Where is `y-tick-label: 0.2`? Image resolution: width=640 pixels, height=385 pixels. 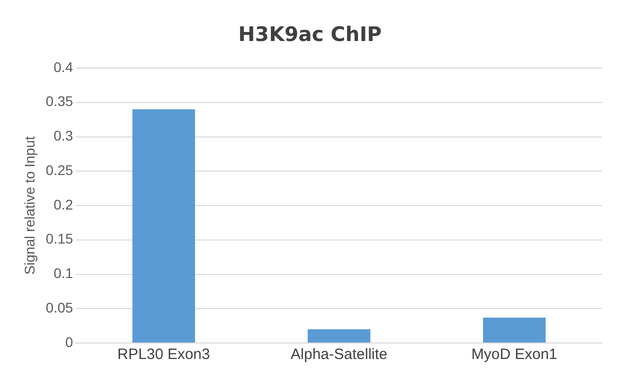 y-tick-label: 0.2 is located at coordinates (64, 204).